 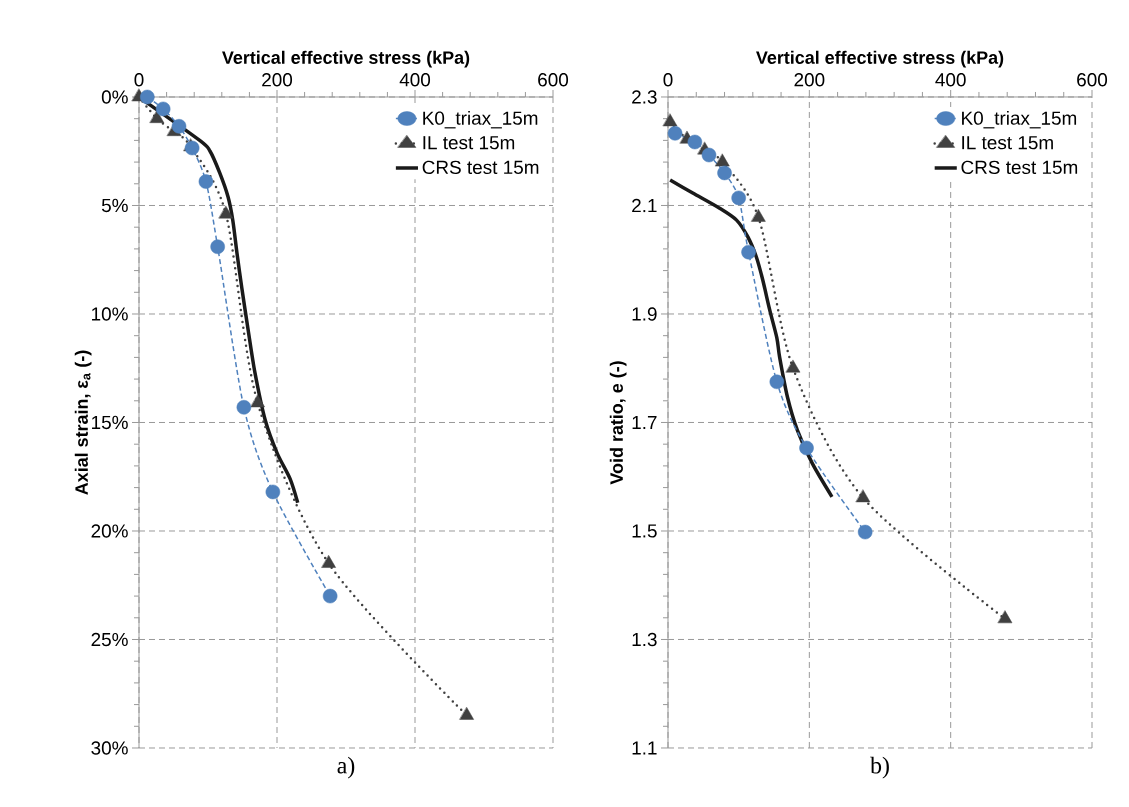 What do you see at coordinates (644, 531) in the screenshot?
I see `y-tick-label: 1.5` at bounding box center [644, 531].